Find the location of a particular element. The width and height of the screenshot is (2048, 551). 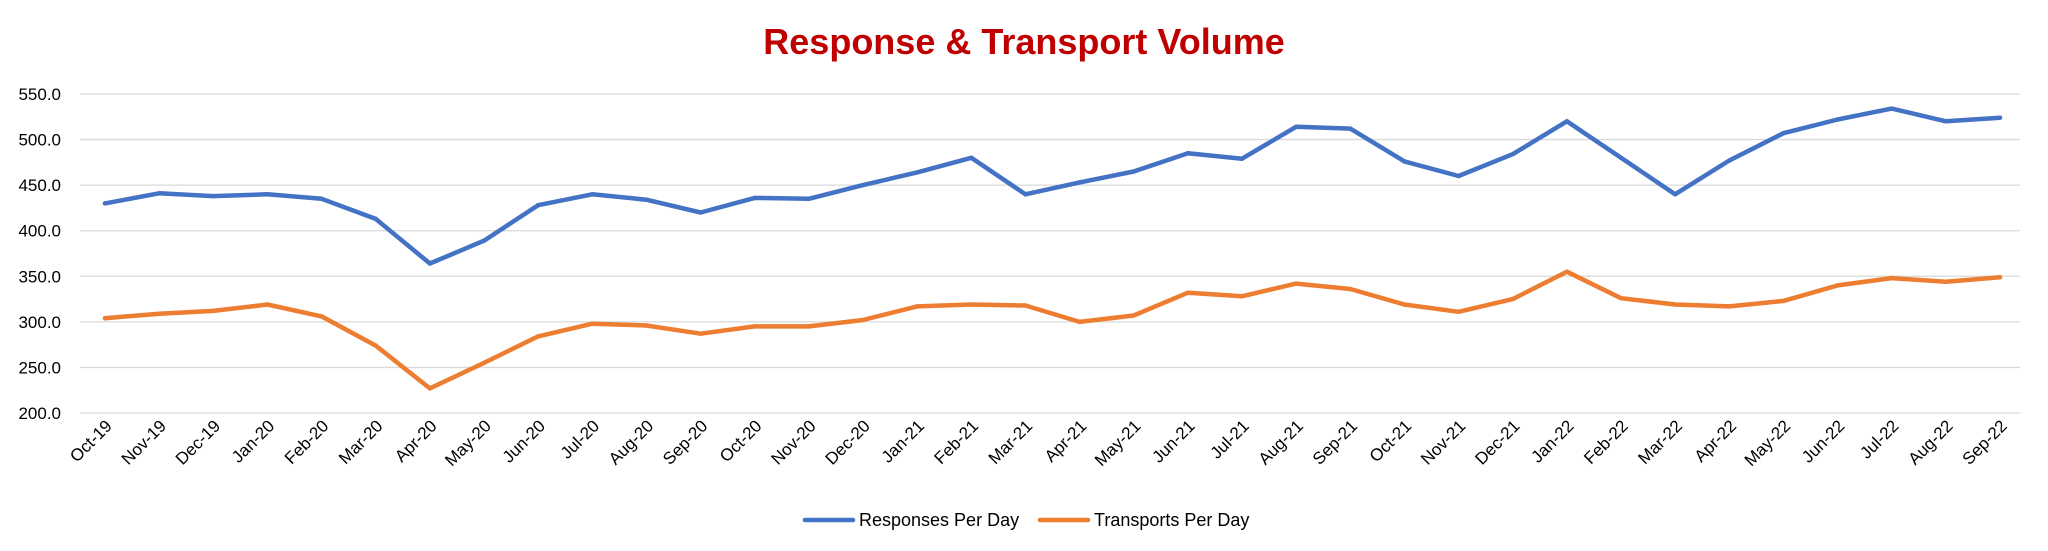

x-tick-label: Aug-20 is located at coordinates (631, 442).